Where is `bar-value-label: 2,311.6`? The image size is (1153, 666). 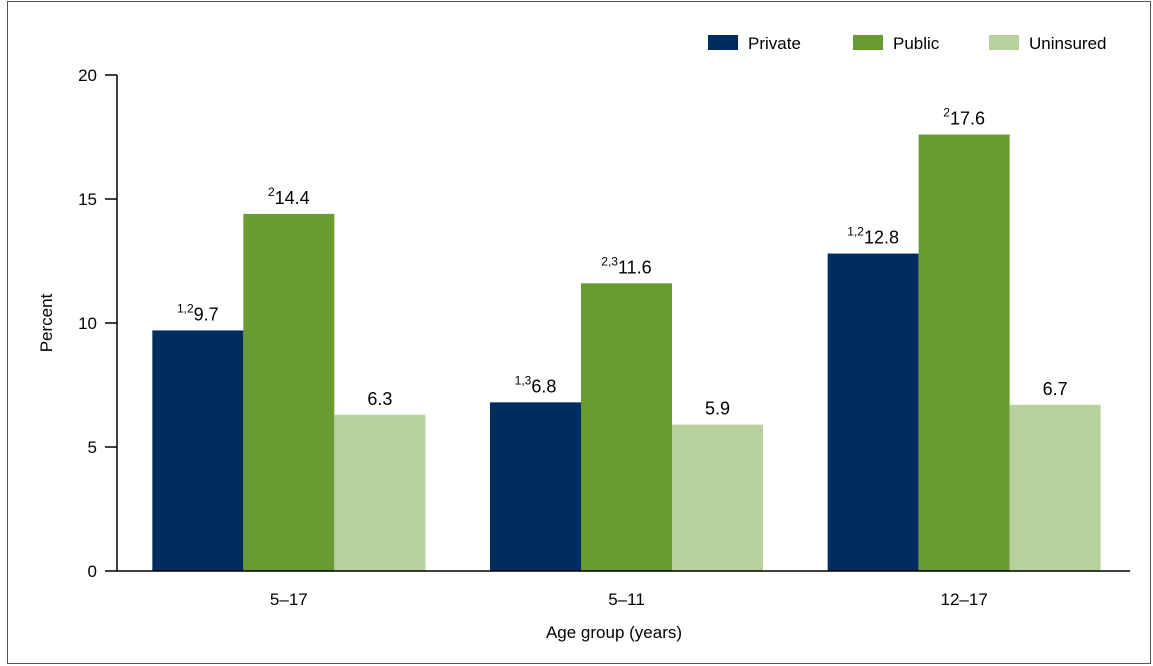
bar-value-label: 2,311.6 is located at coordinates (626, 265).